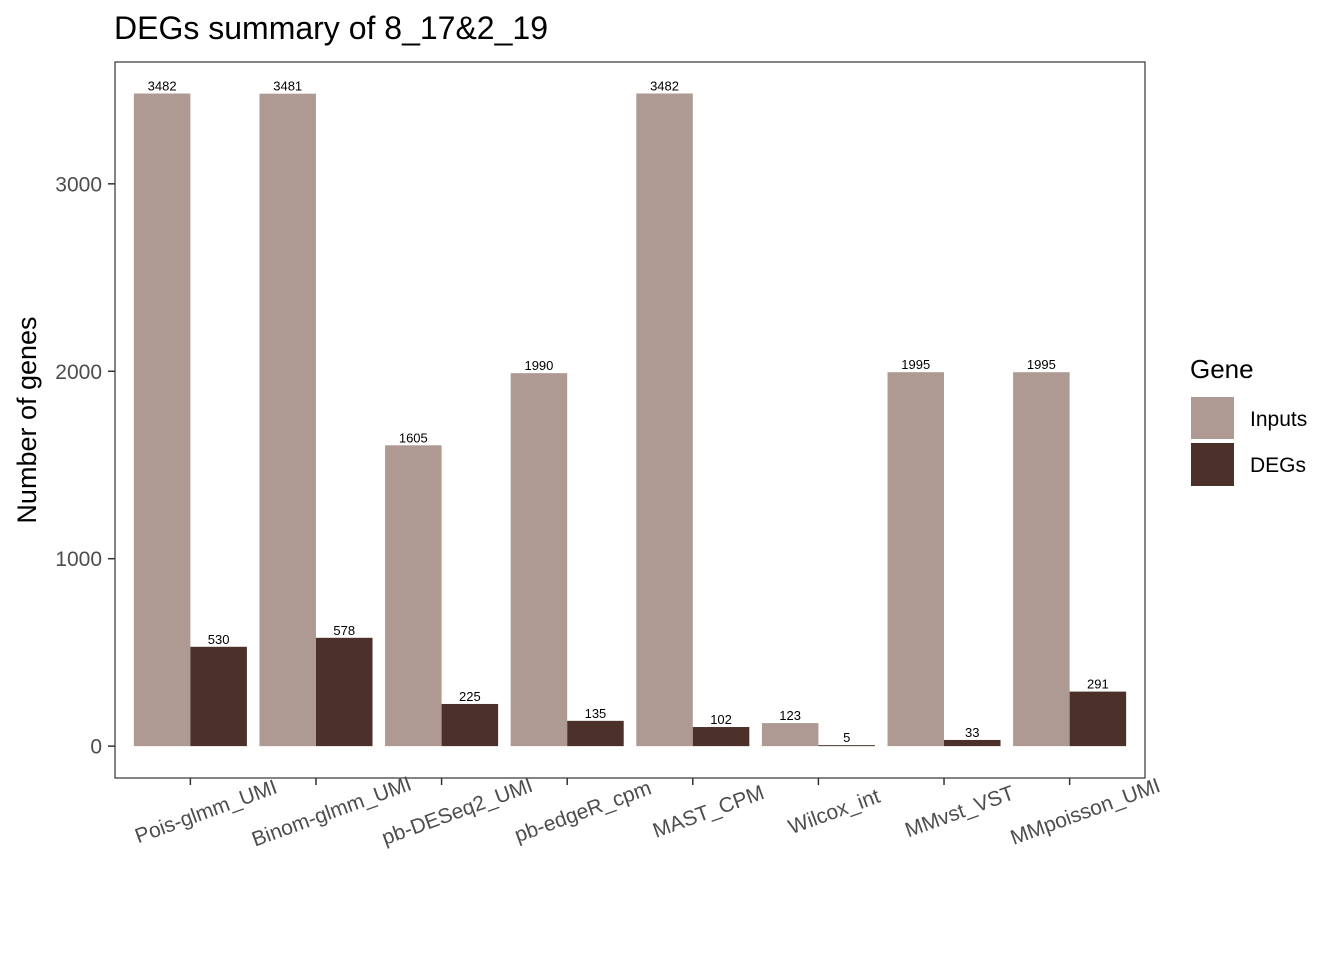 The image size is (1344, 960). I want to click on bar-degs-binom-glmm-umi, so click(344, 692).